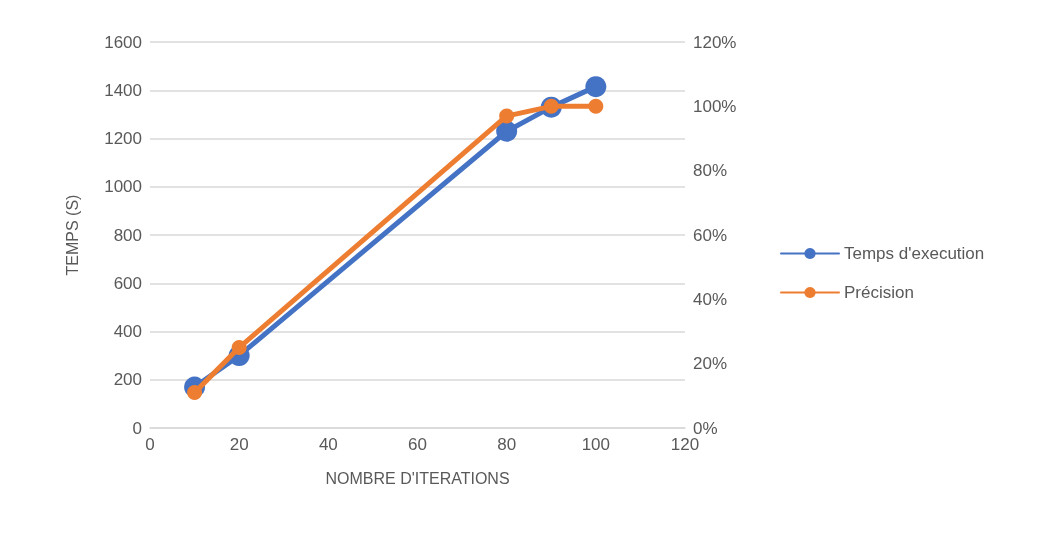 The height and width of the screenshot is (536, 1043). What do you see at coordinates (507, 444) in the screenshot?
I see `x-tick-label: 80` at bounding box center [507, 444].